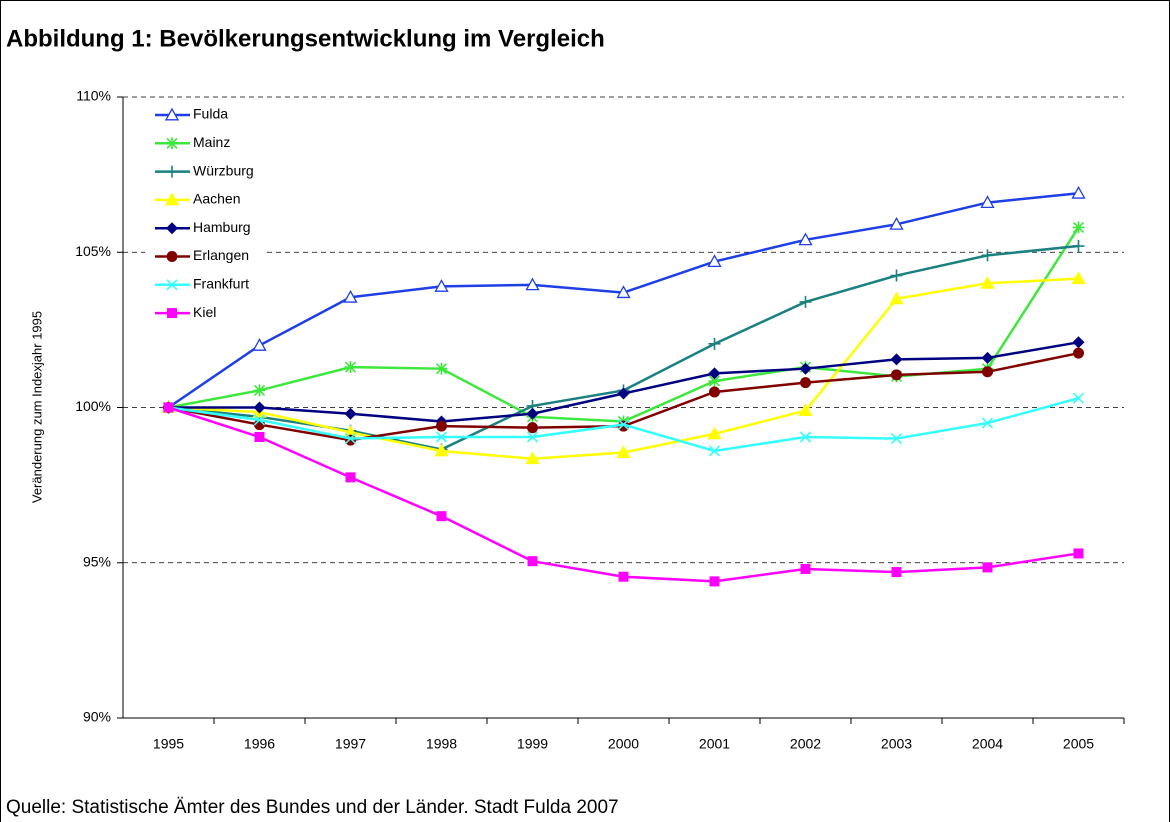 The width and height of the screenshot is (1170, 822). What do you see at coordinates (896, 744) in the screenshot?
I see `x-tick-label: 2003` at bounding box center [896, 744].